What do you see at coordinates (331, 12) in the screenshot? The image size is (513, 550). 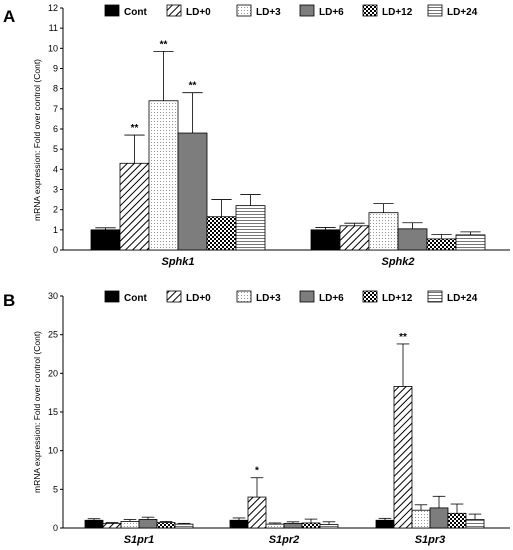 I see `panel-a-legend-label: LD+6` at bounding box center [331, 12].